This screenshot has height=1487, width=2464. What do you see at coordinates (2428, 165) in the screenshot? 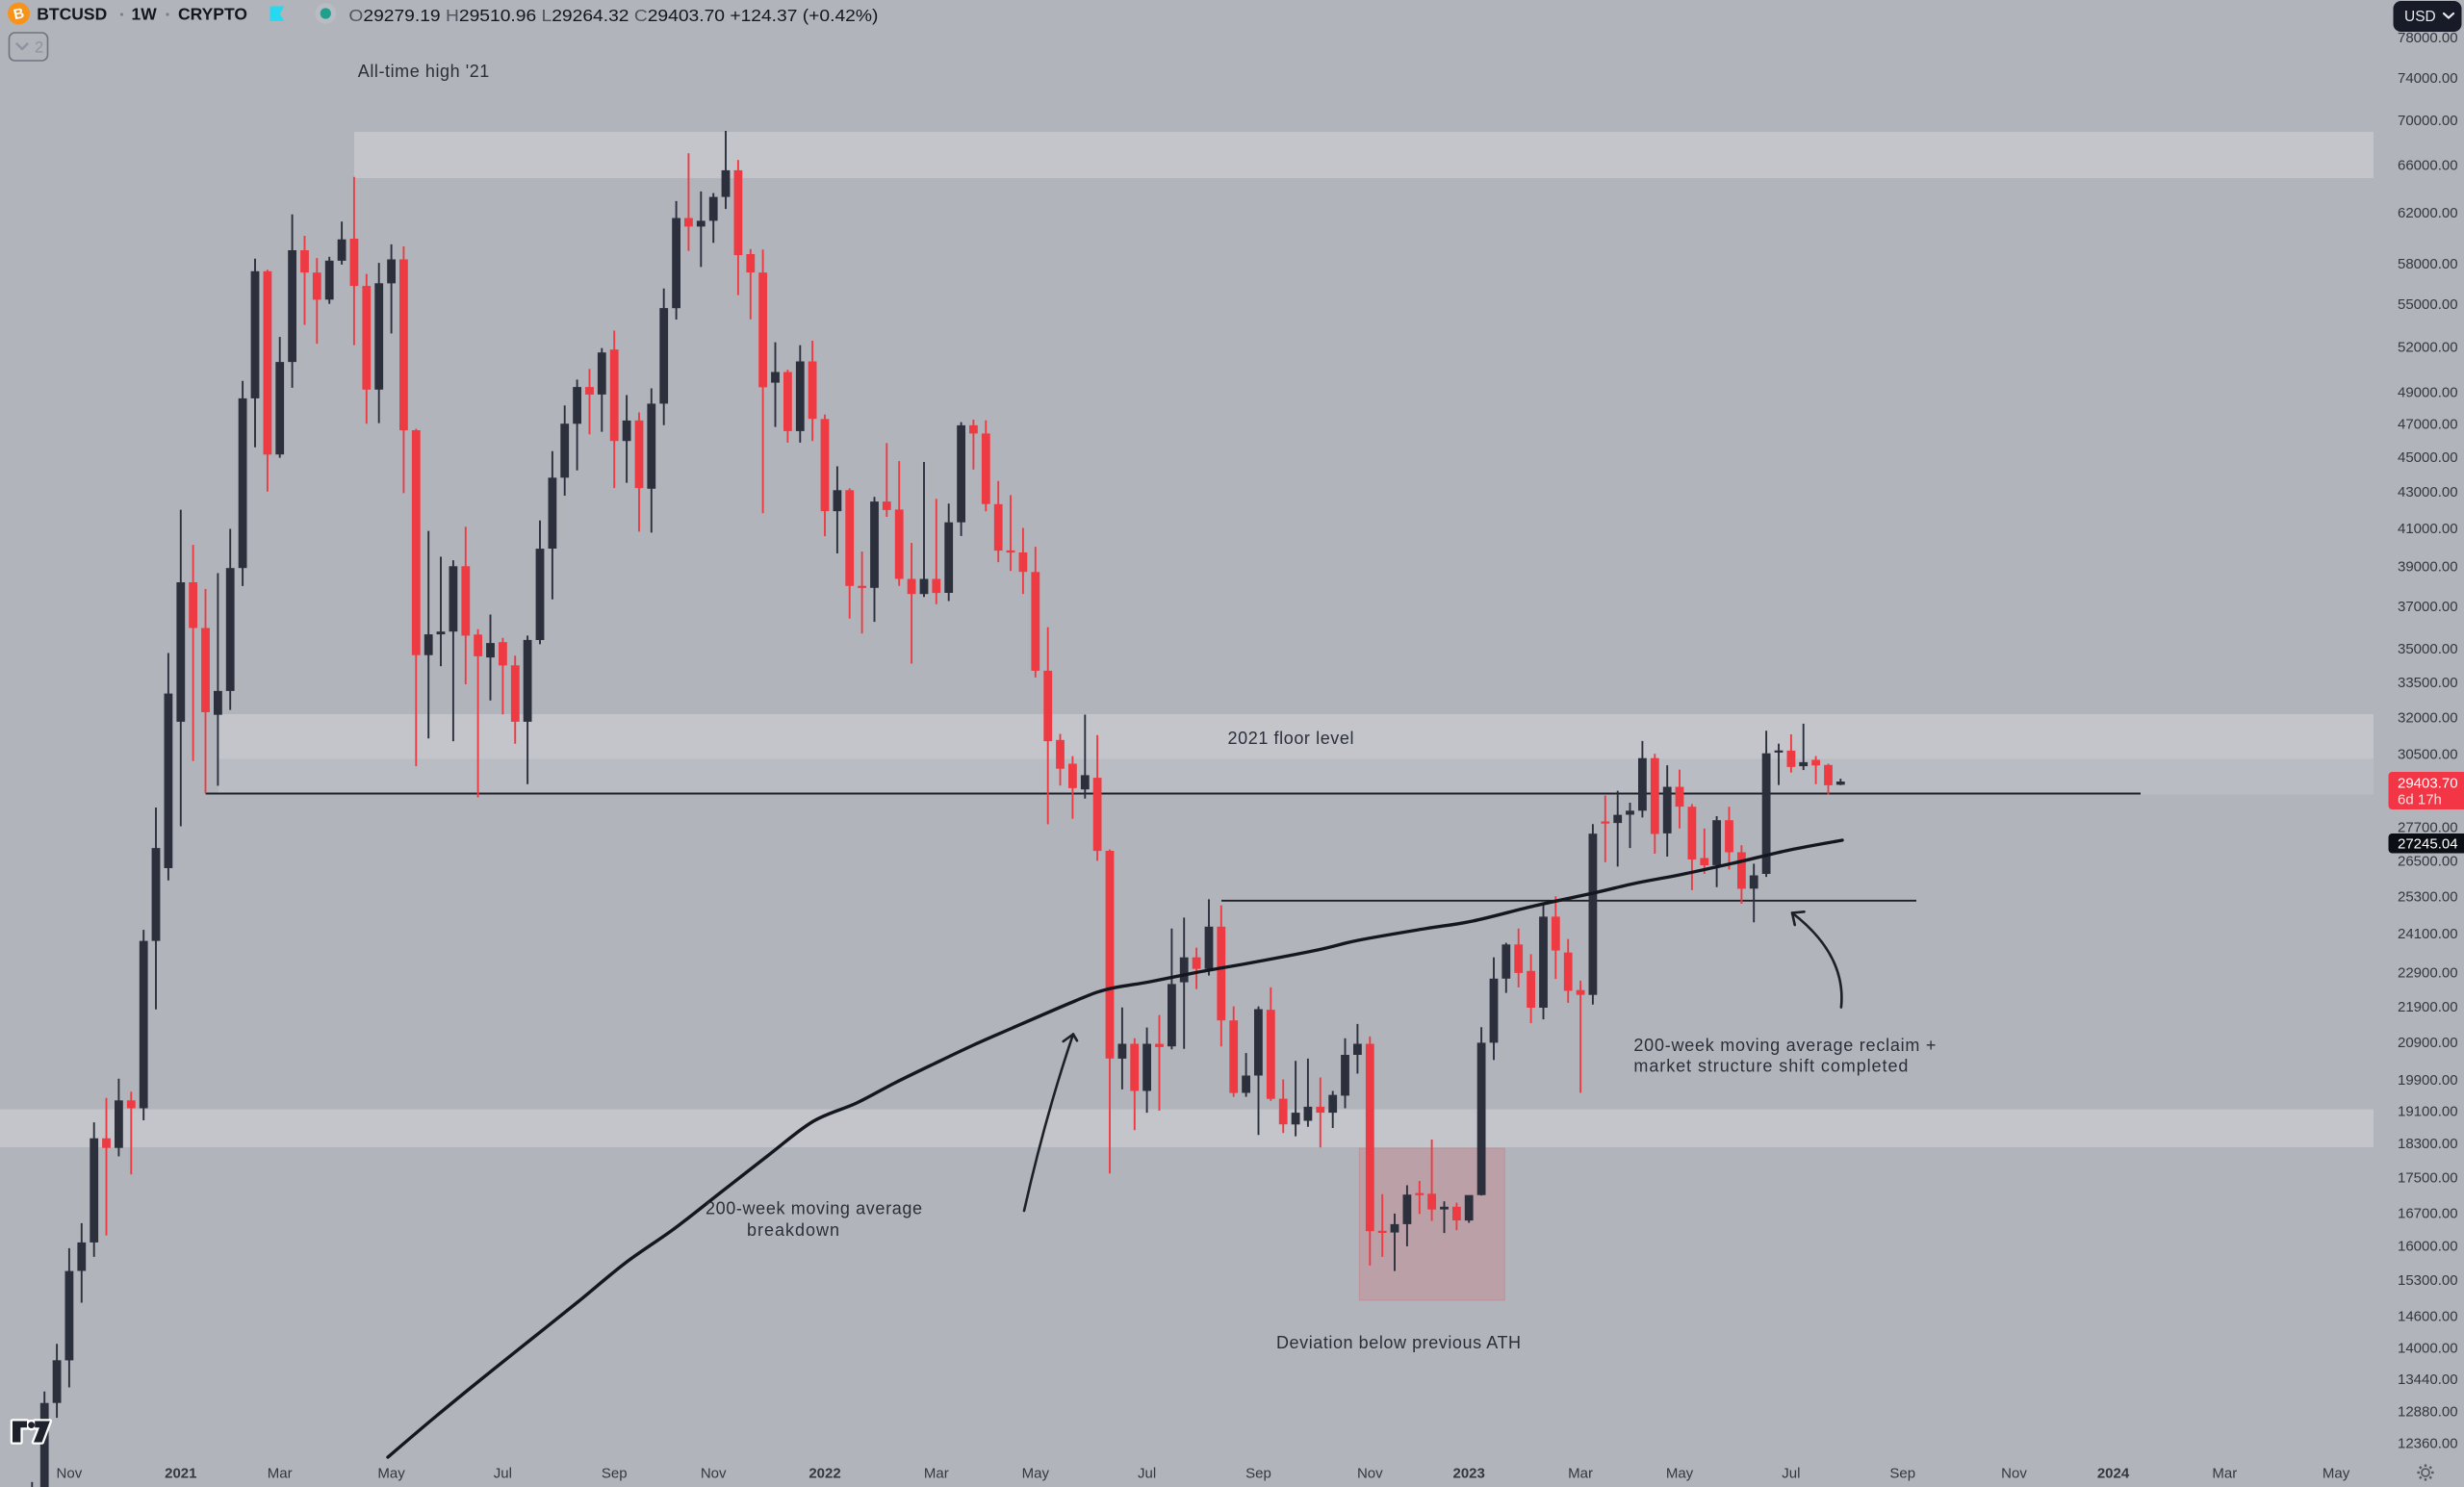
I see `svg-text: 66000.00` at bounding box center [2428, 165].